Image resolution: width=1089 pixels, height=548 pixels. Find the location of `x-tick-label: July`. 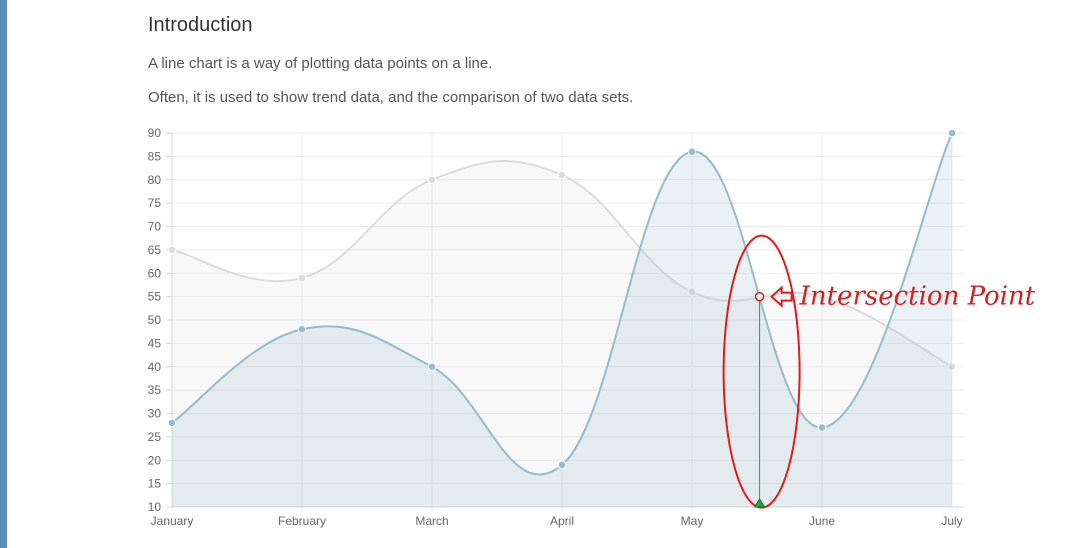

x-tick-label: July is located at coordinates (951, 521).